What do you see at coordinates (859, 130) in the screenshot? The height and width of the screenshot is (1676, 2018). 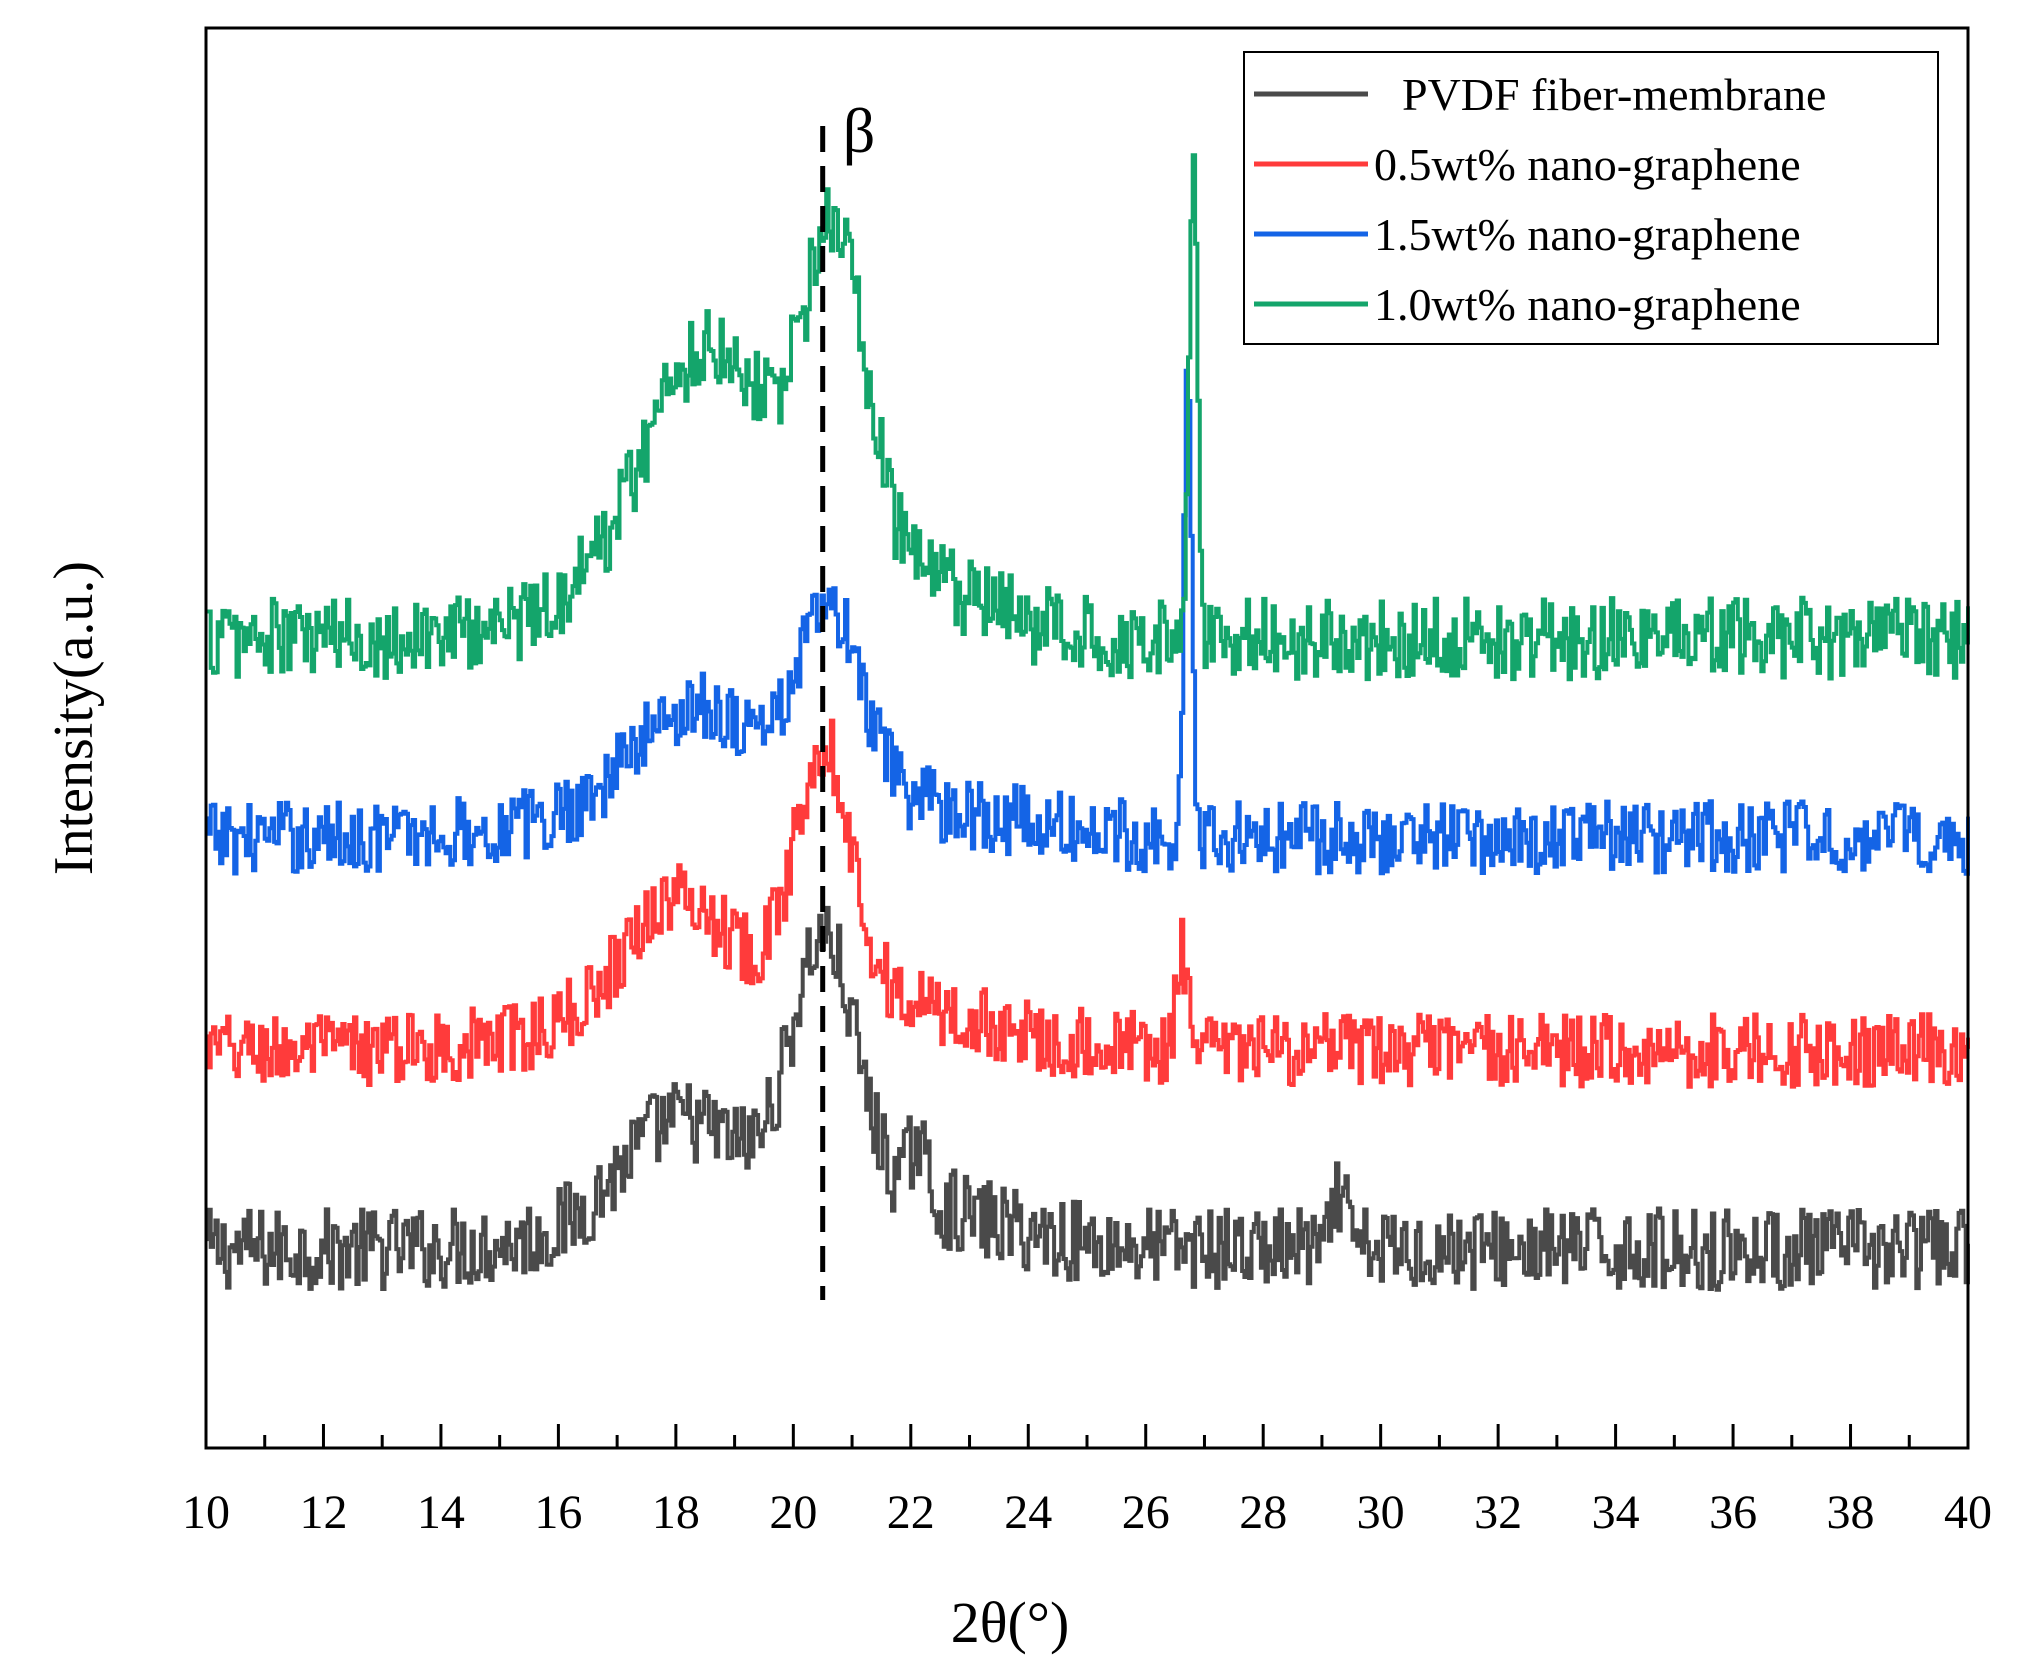 I see `beta-annotation: β` at bounding box center [859, 130].